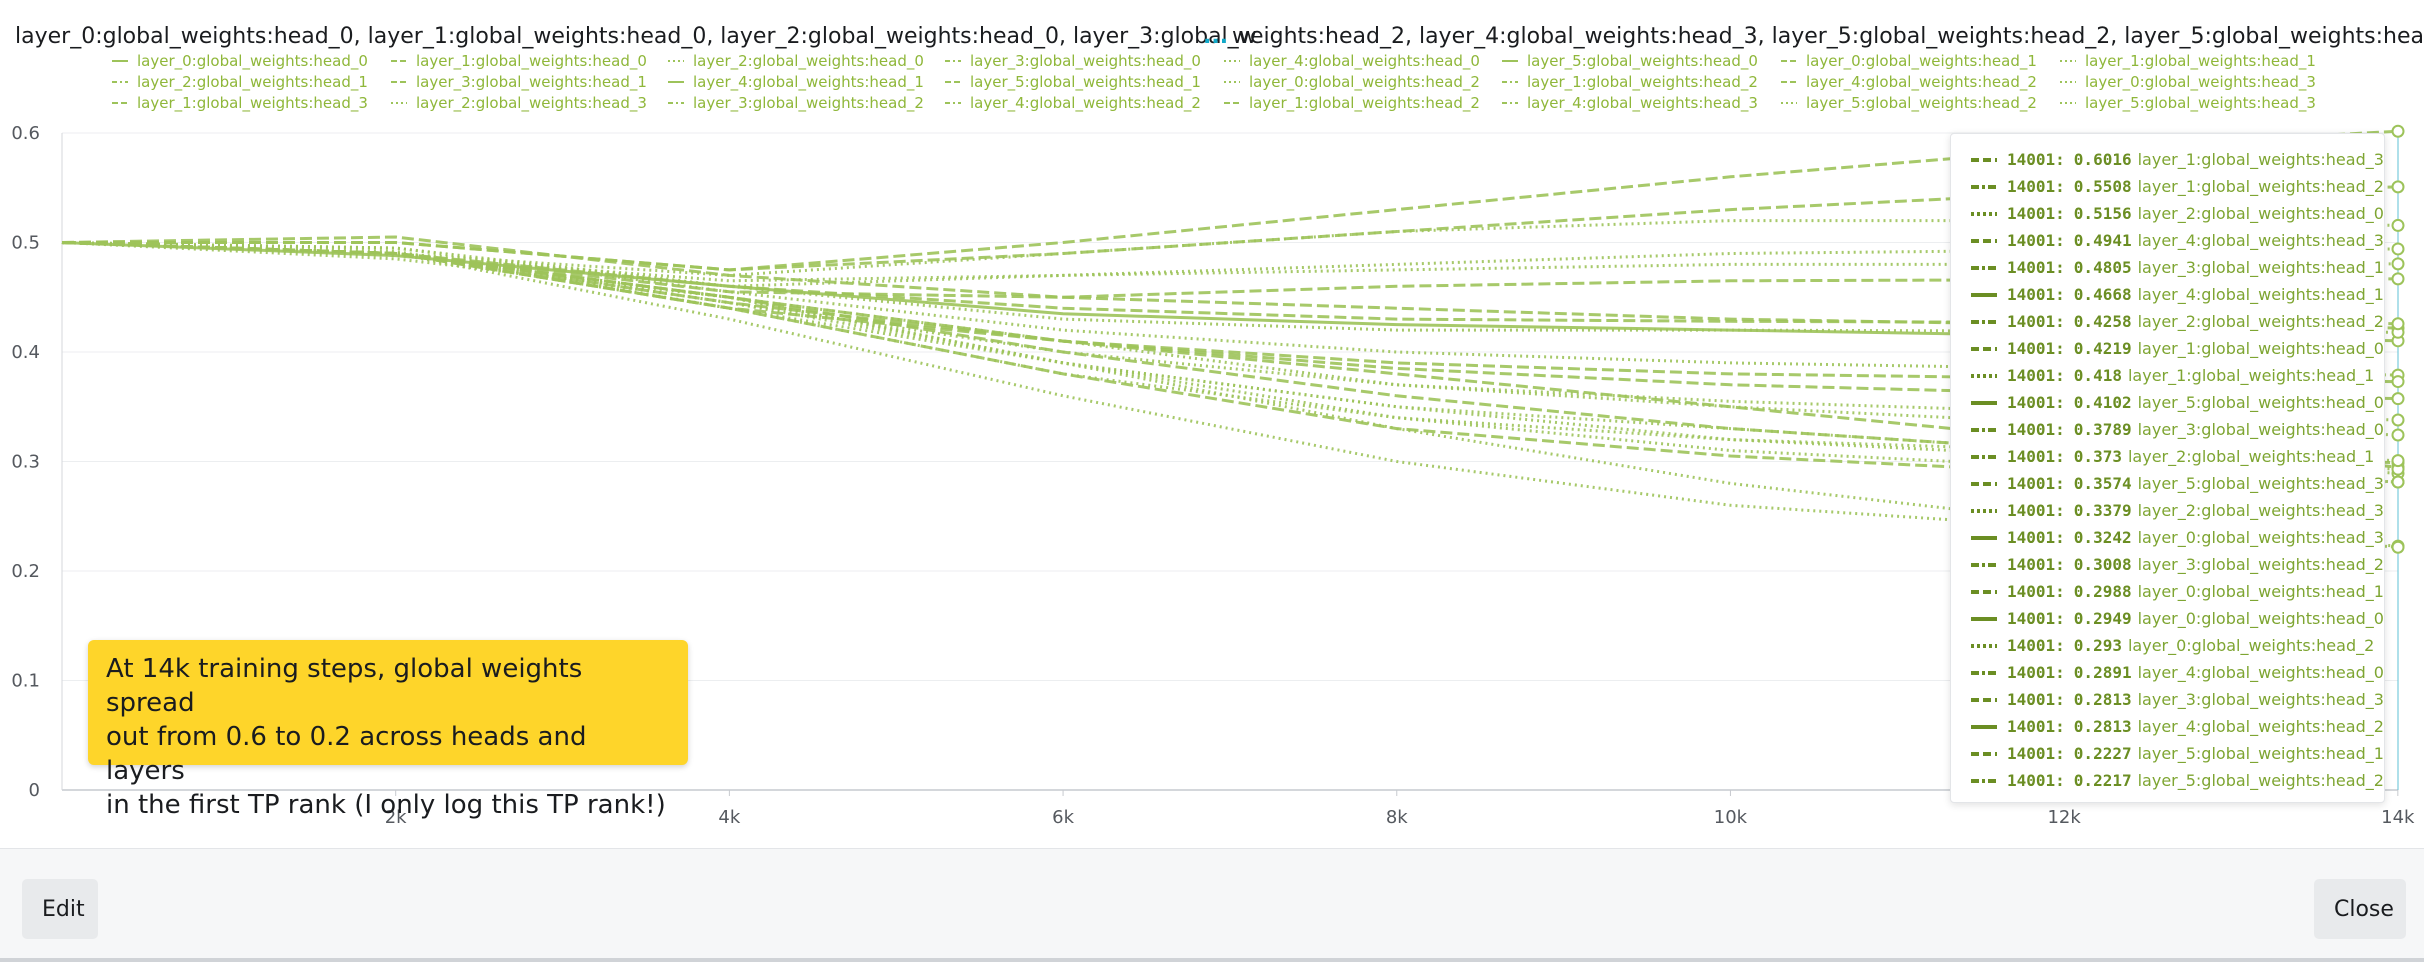 The width and height of the screenshot is (2424, 962). Describe the element at coordinates (25, 681) in the screenshot. I see `y-tick-label: 0.1` at that location.